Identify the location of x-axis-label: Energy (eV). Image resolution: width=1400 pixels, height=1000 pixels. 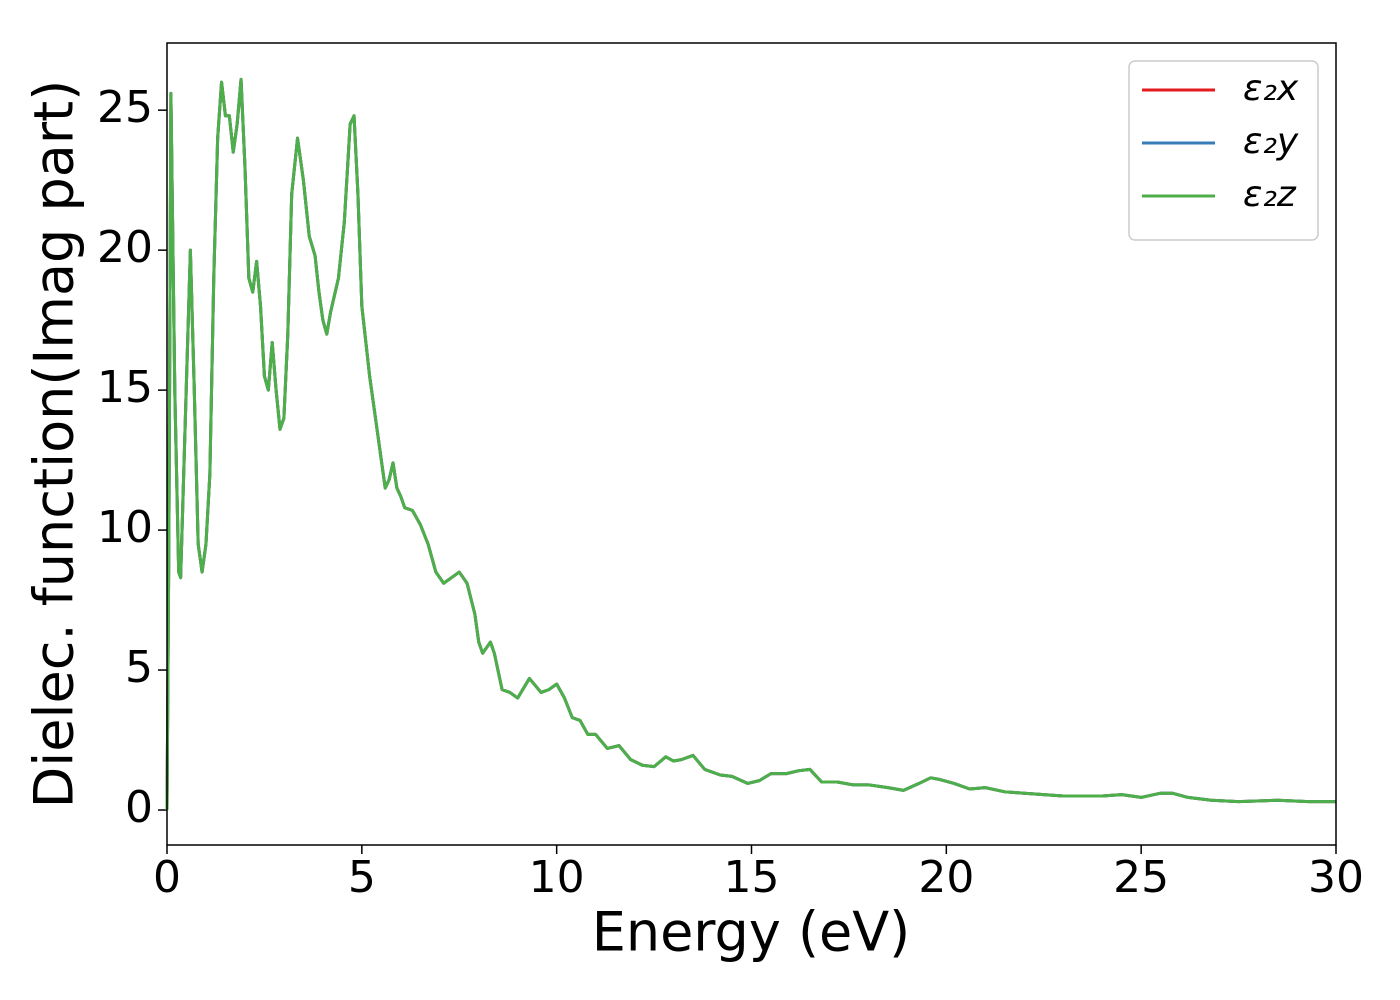
(751, 932).